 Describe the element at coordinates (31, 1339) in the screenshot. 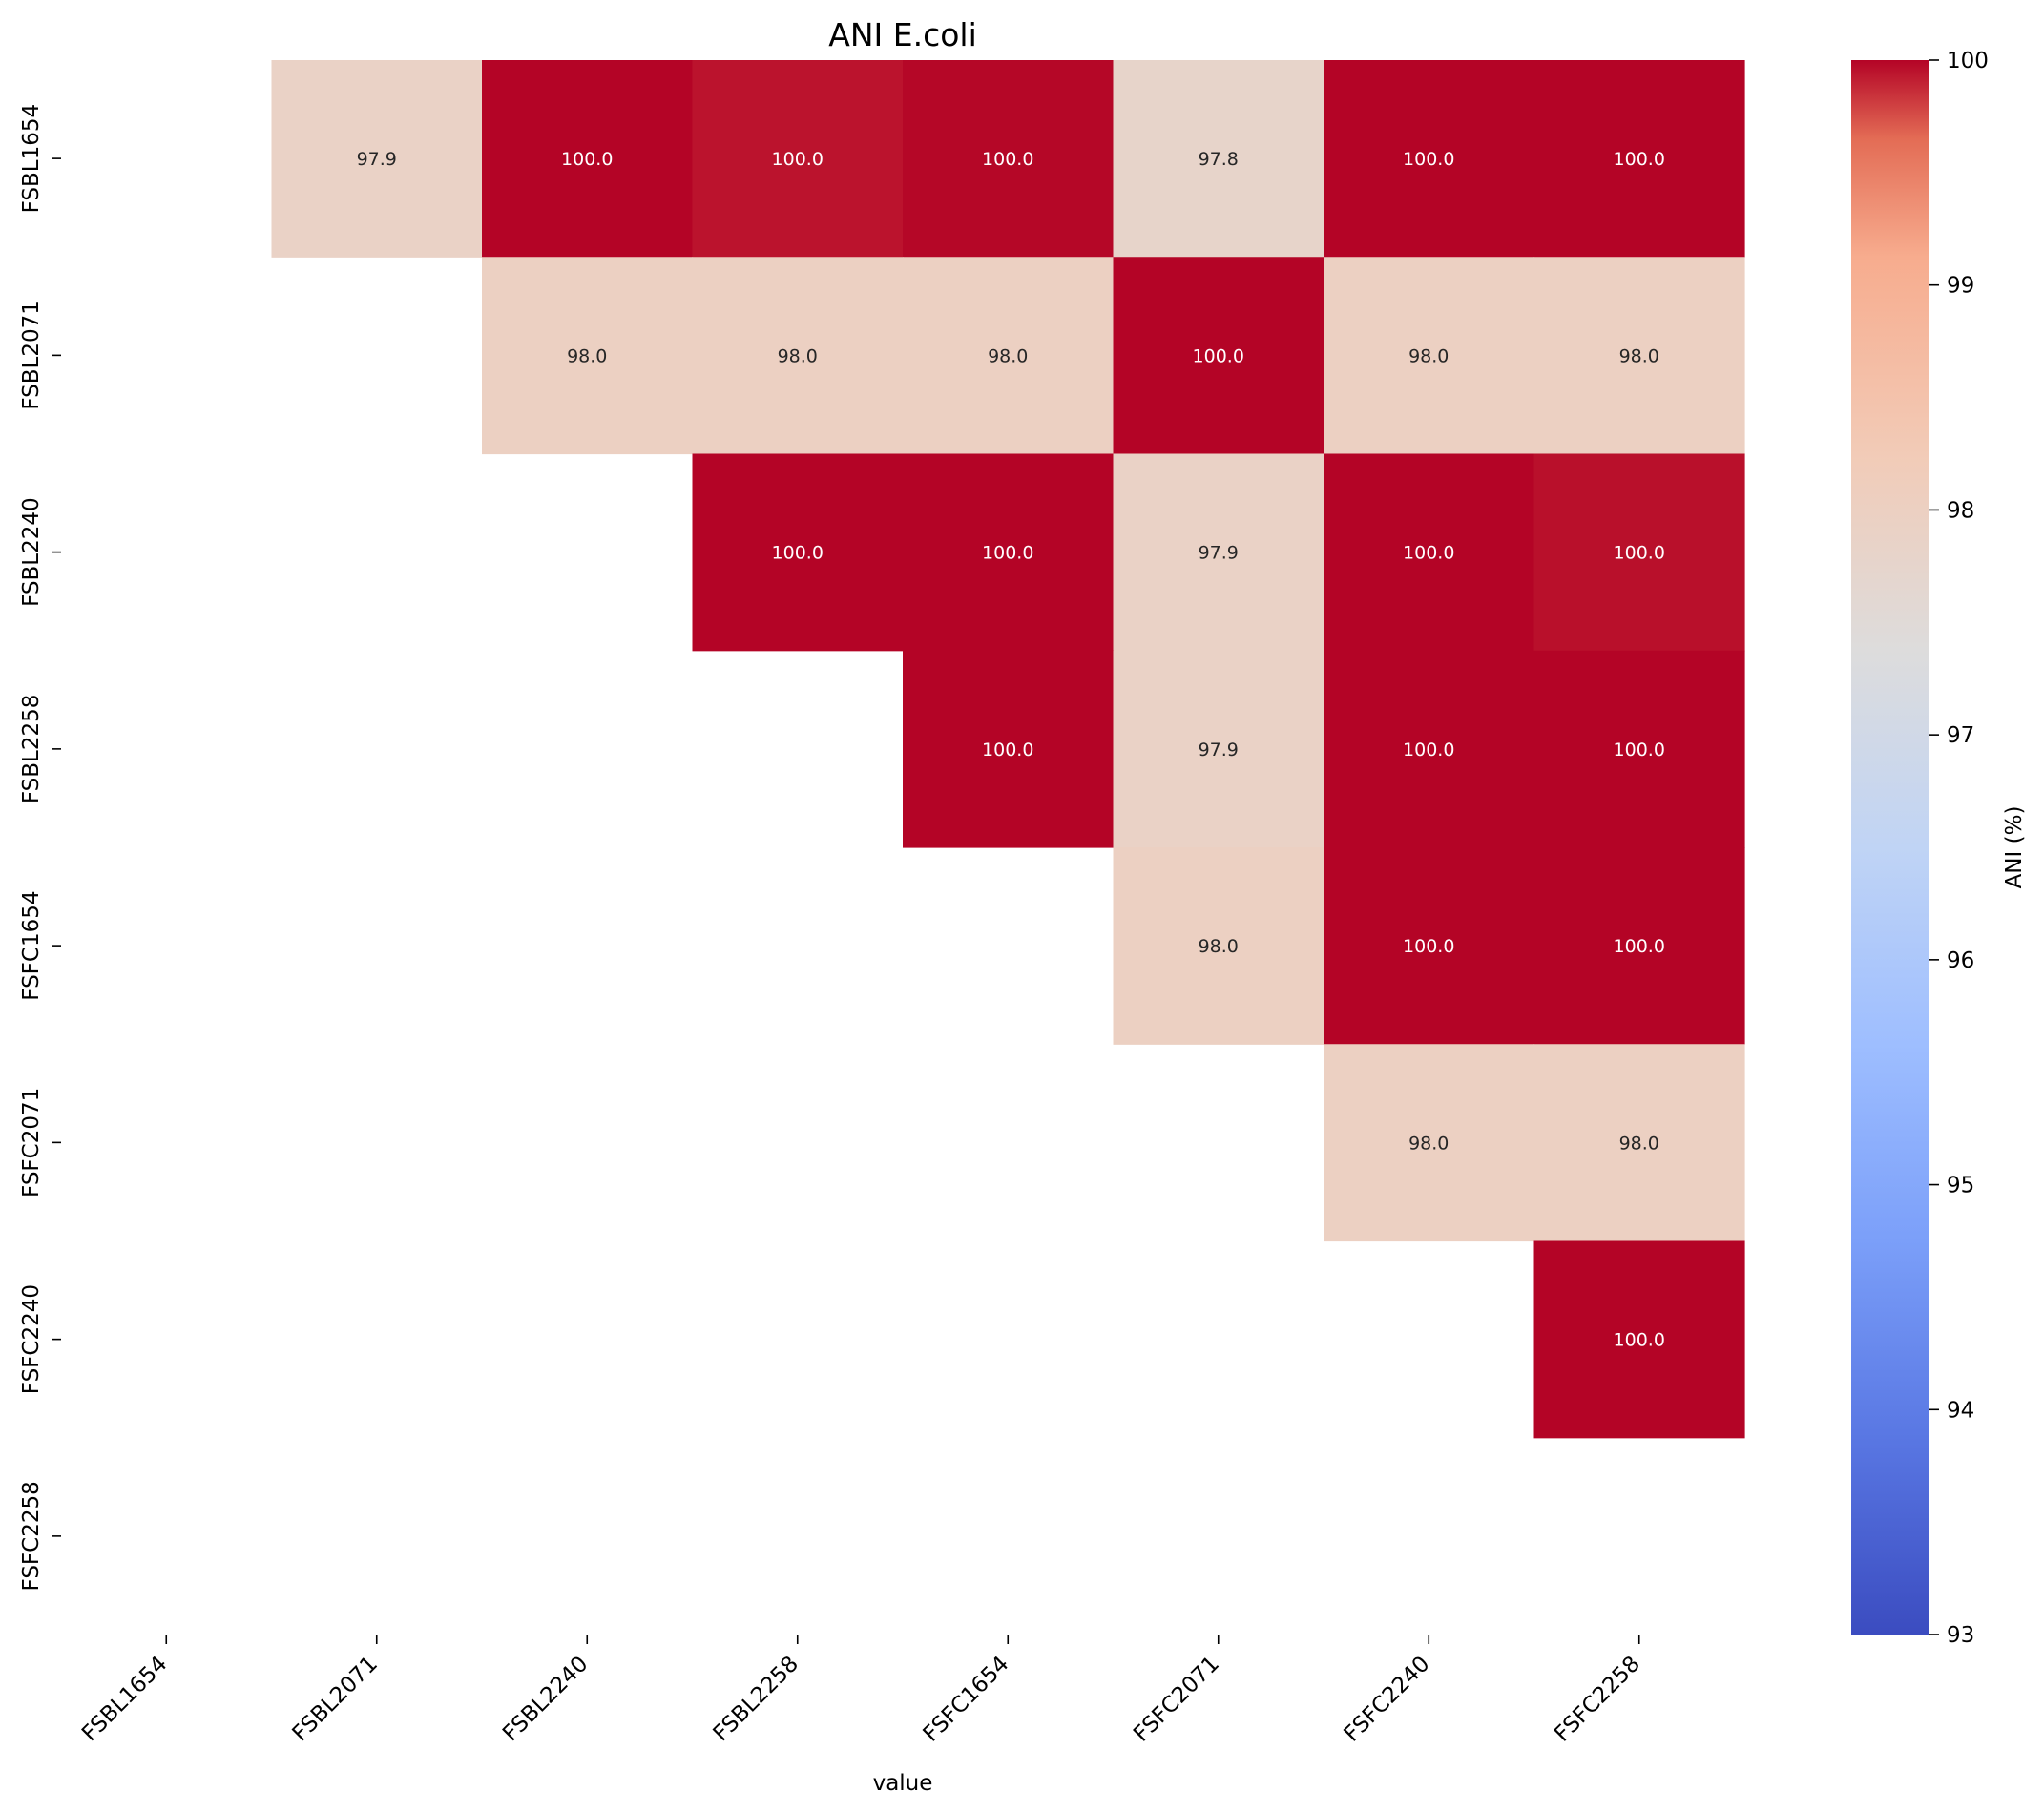

I see `y-tick-label: FSFC2240` at that location.